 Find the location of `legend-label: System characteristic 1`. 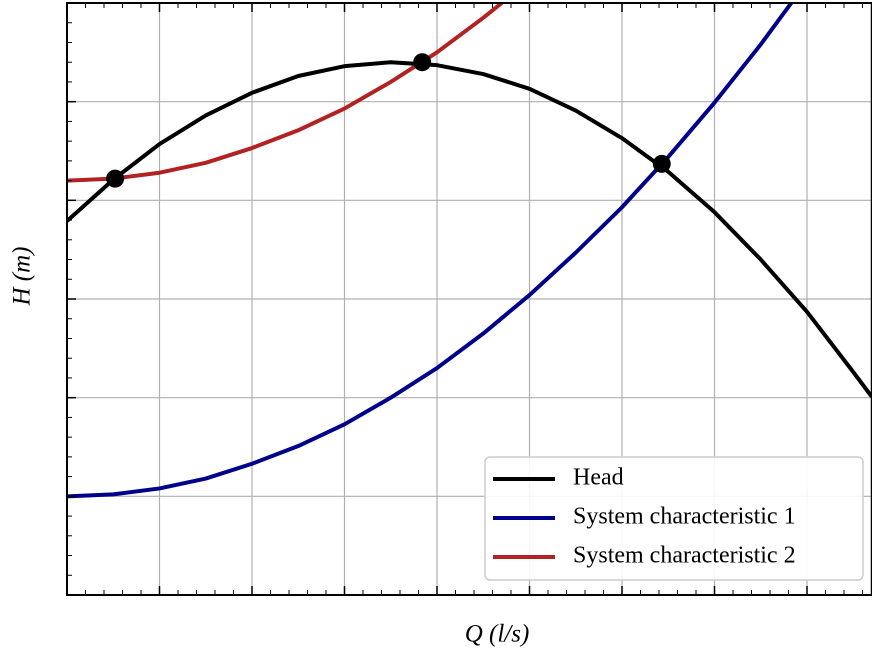

legend-label: System characteristic 1 is located at coordinates (684, 517).